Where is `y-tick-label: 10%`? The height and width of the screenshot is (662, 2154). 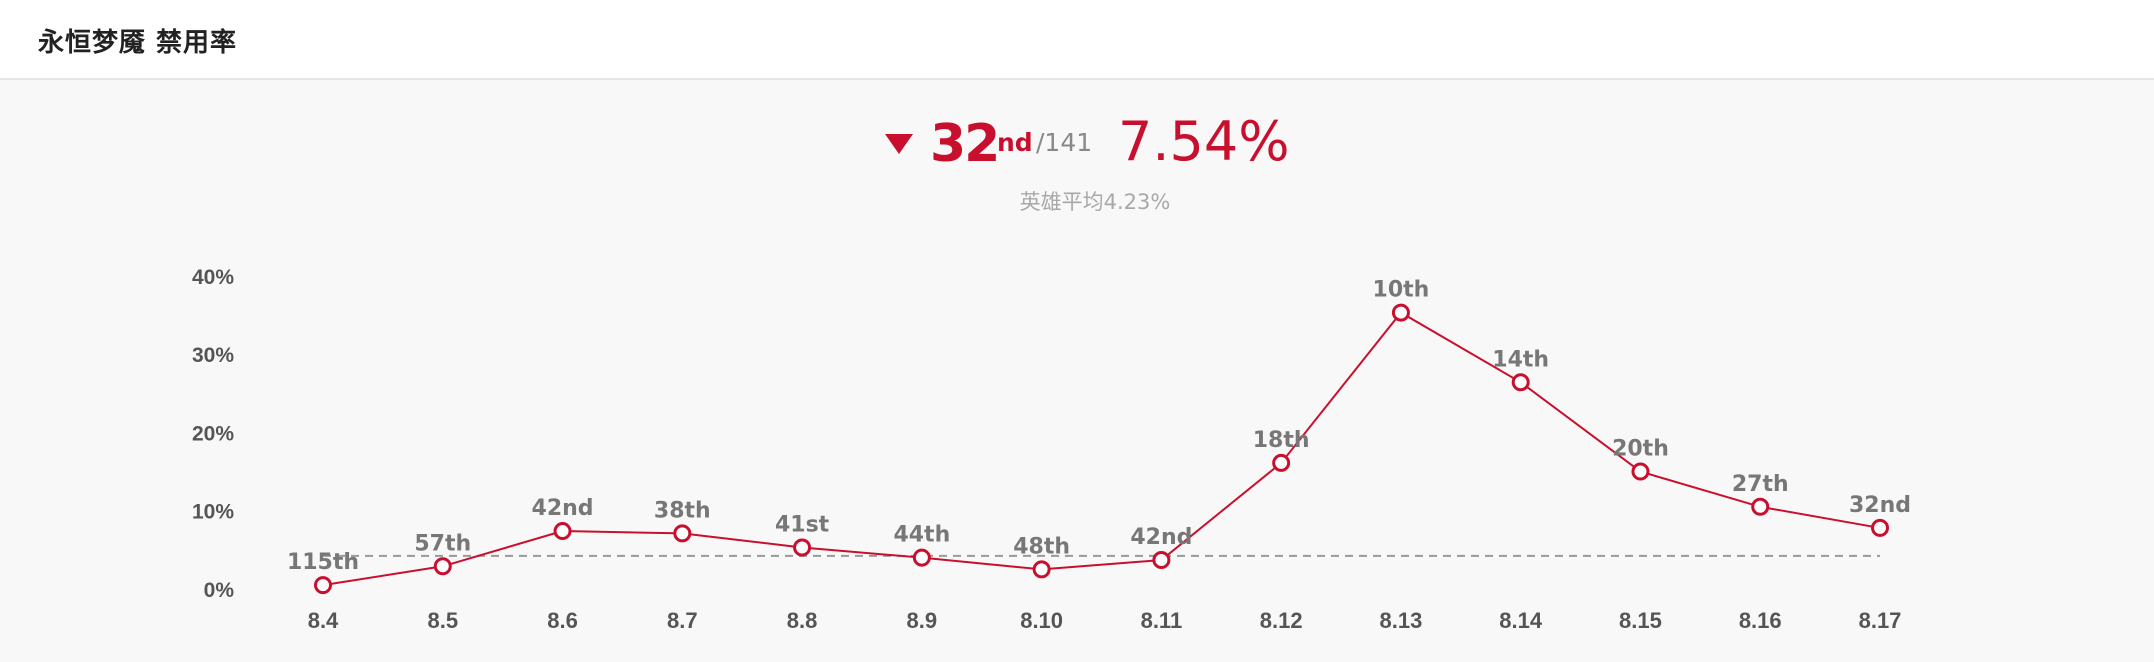 y-tick-label: 10% is located at coordinates (213, 512).